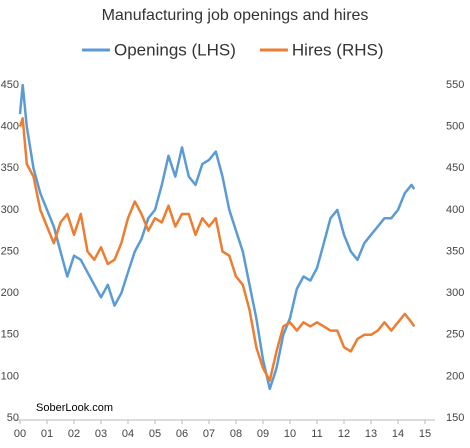  I want to click on legend-label: Openings (LHS), so click(175, 49).